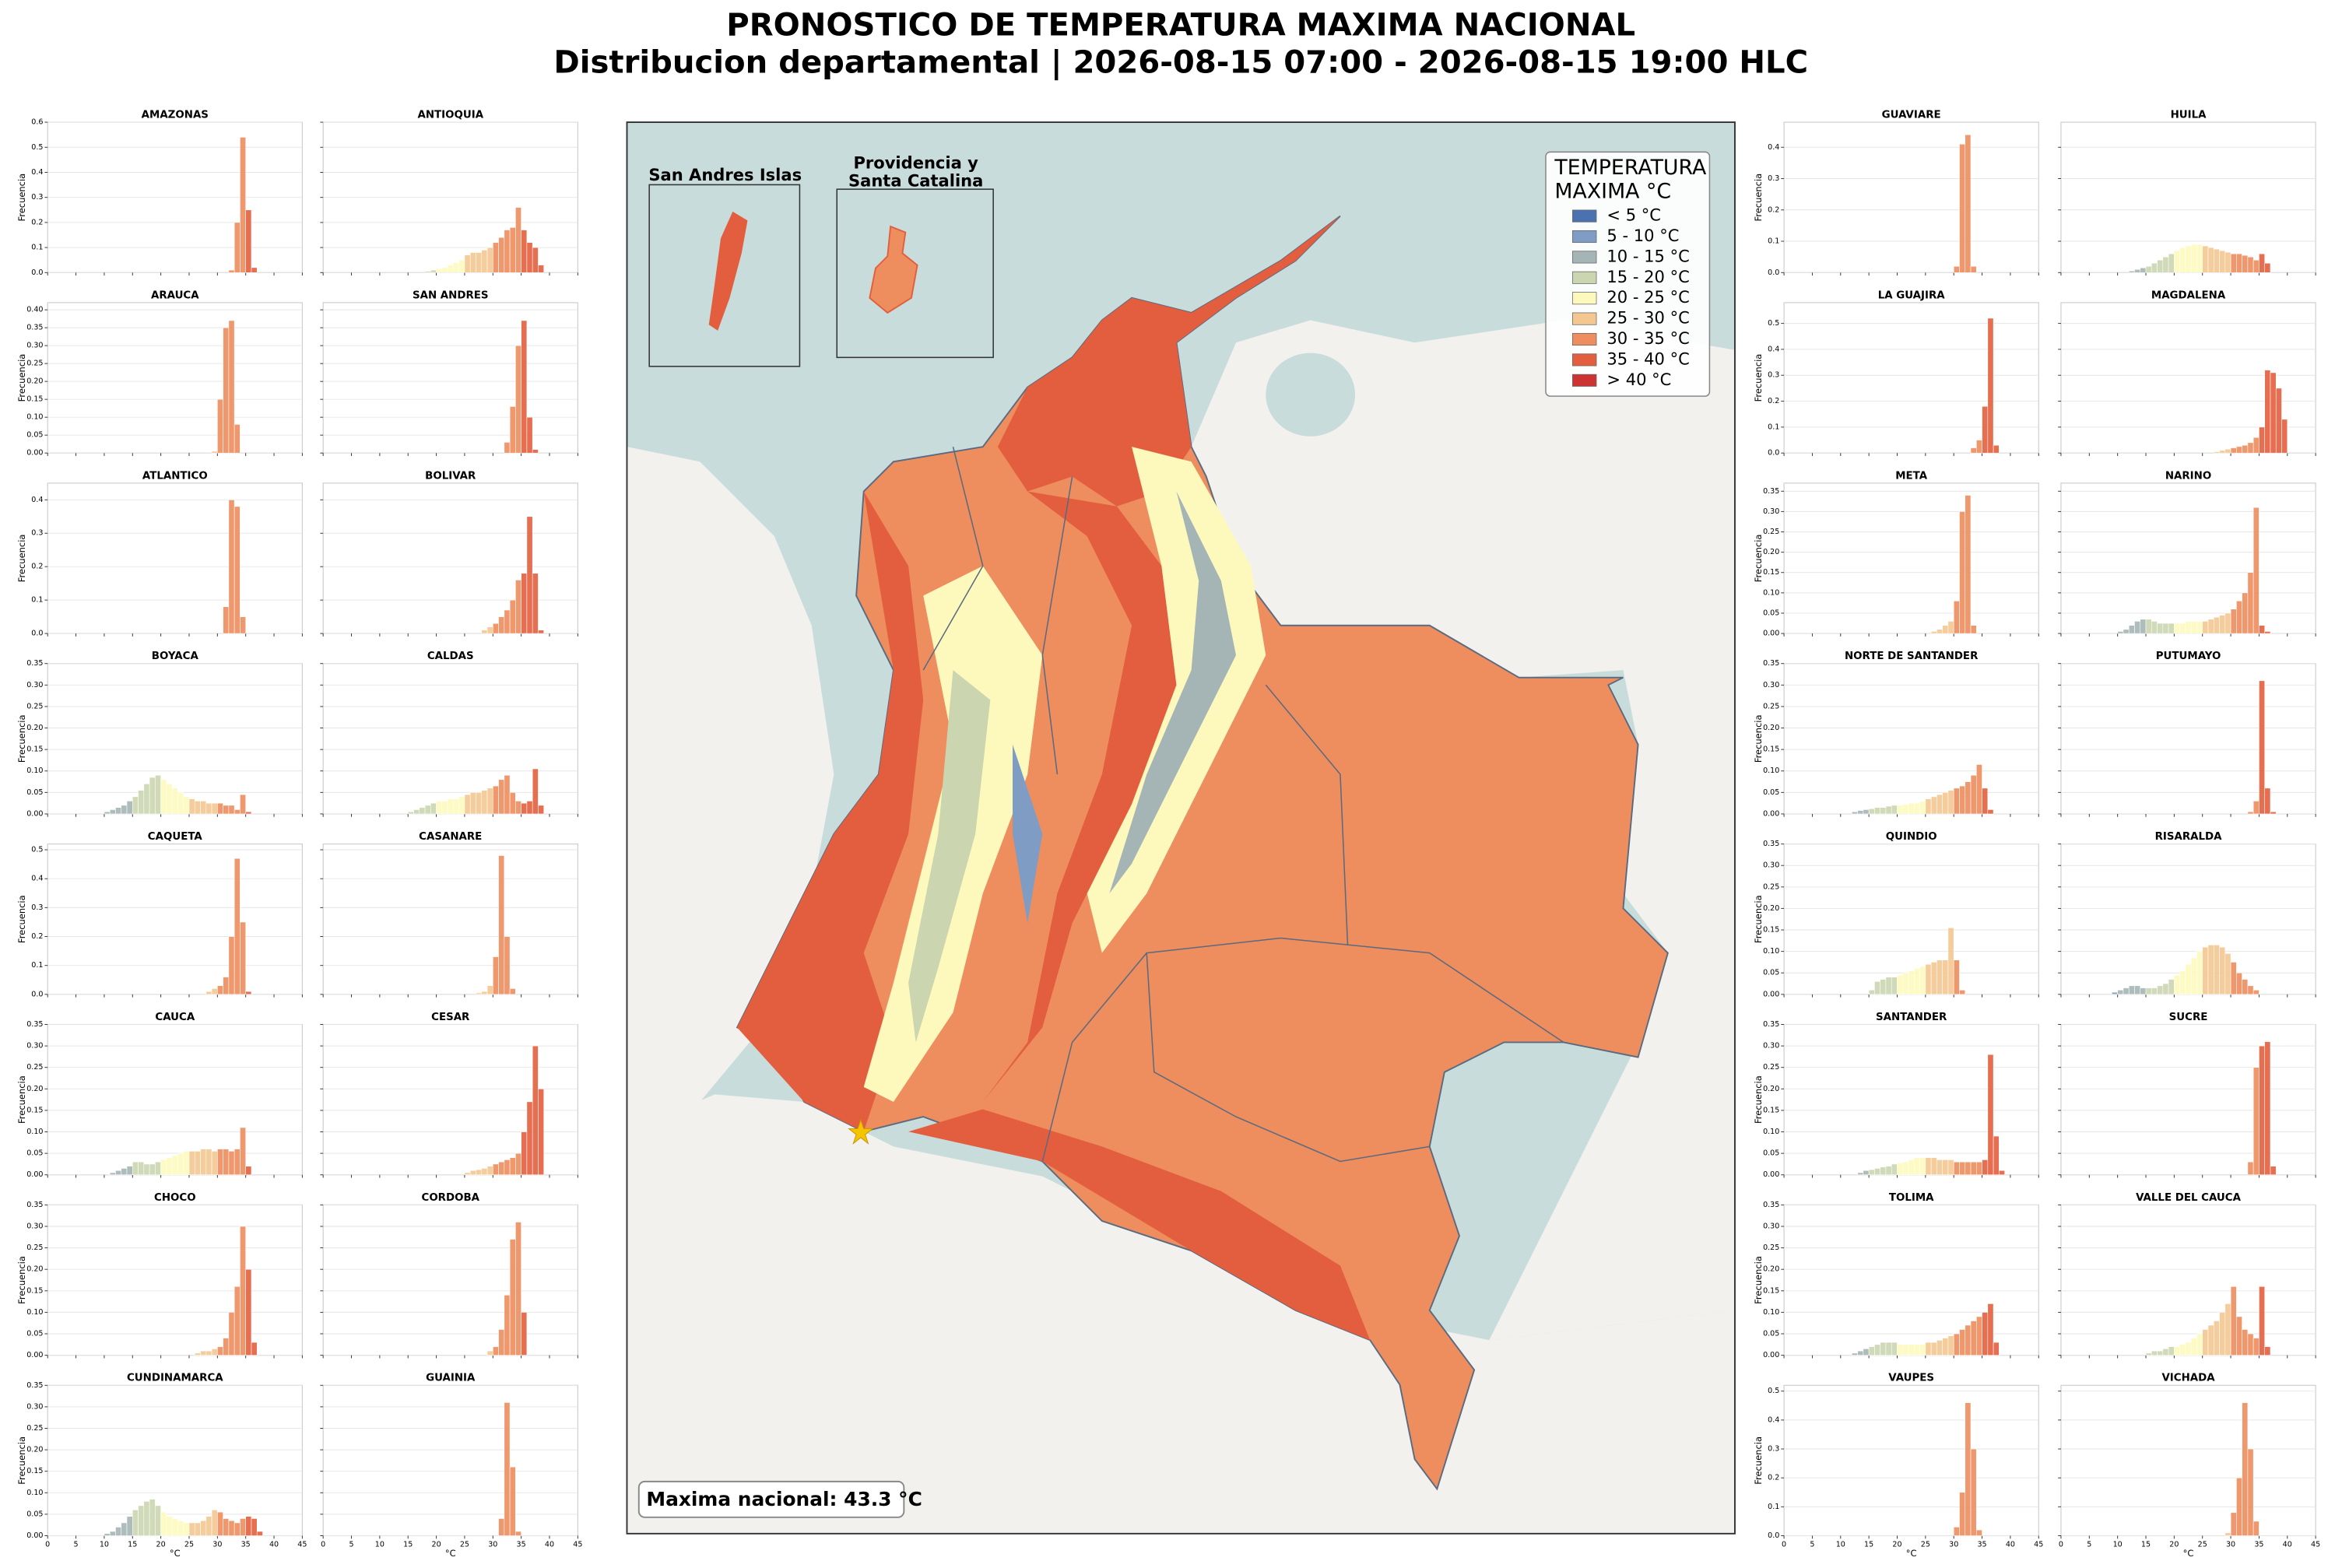  Describe the element at coordinates (1773, 1449) in the screenshot. I see `y-tick-label: 0.3` at that location.